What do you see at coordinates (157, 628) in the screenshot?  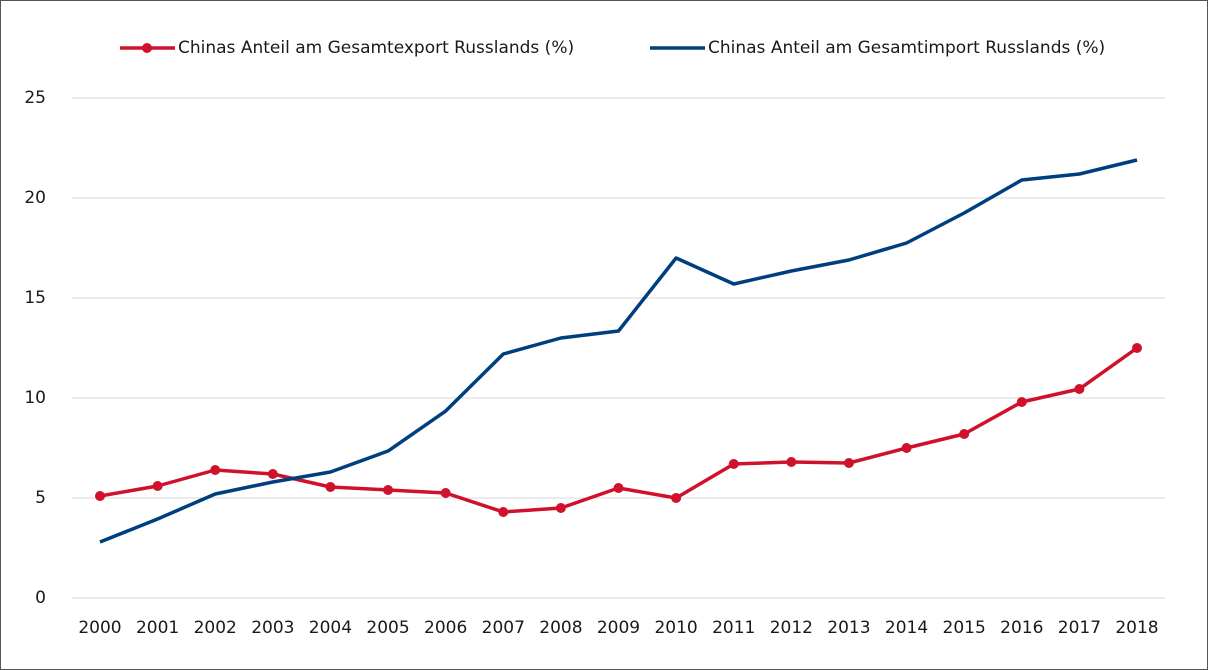 I see `x-tick-label: 2001` at bounding box center [157, 628].